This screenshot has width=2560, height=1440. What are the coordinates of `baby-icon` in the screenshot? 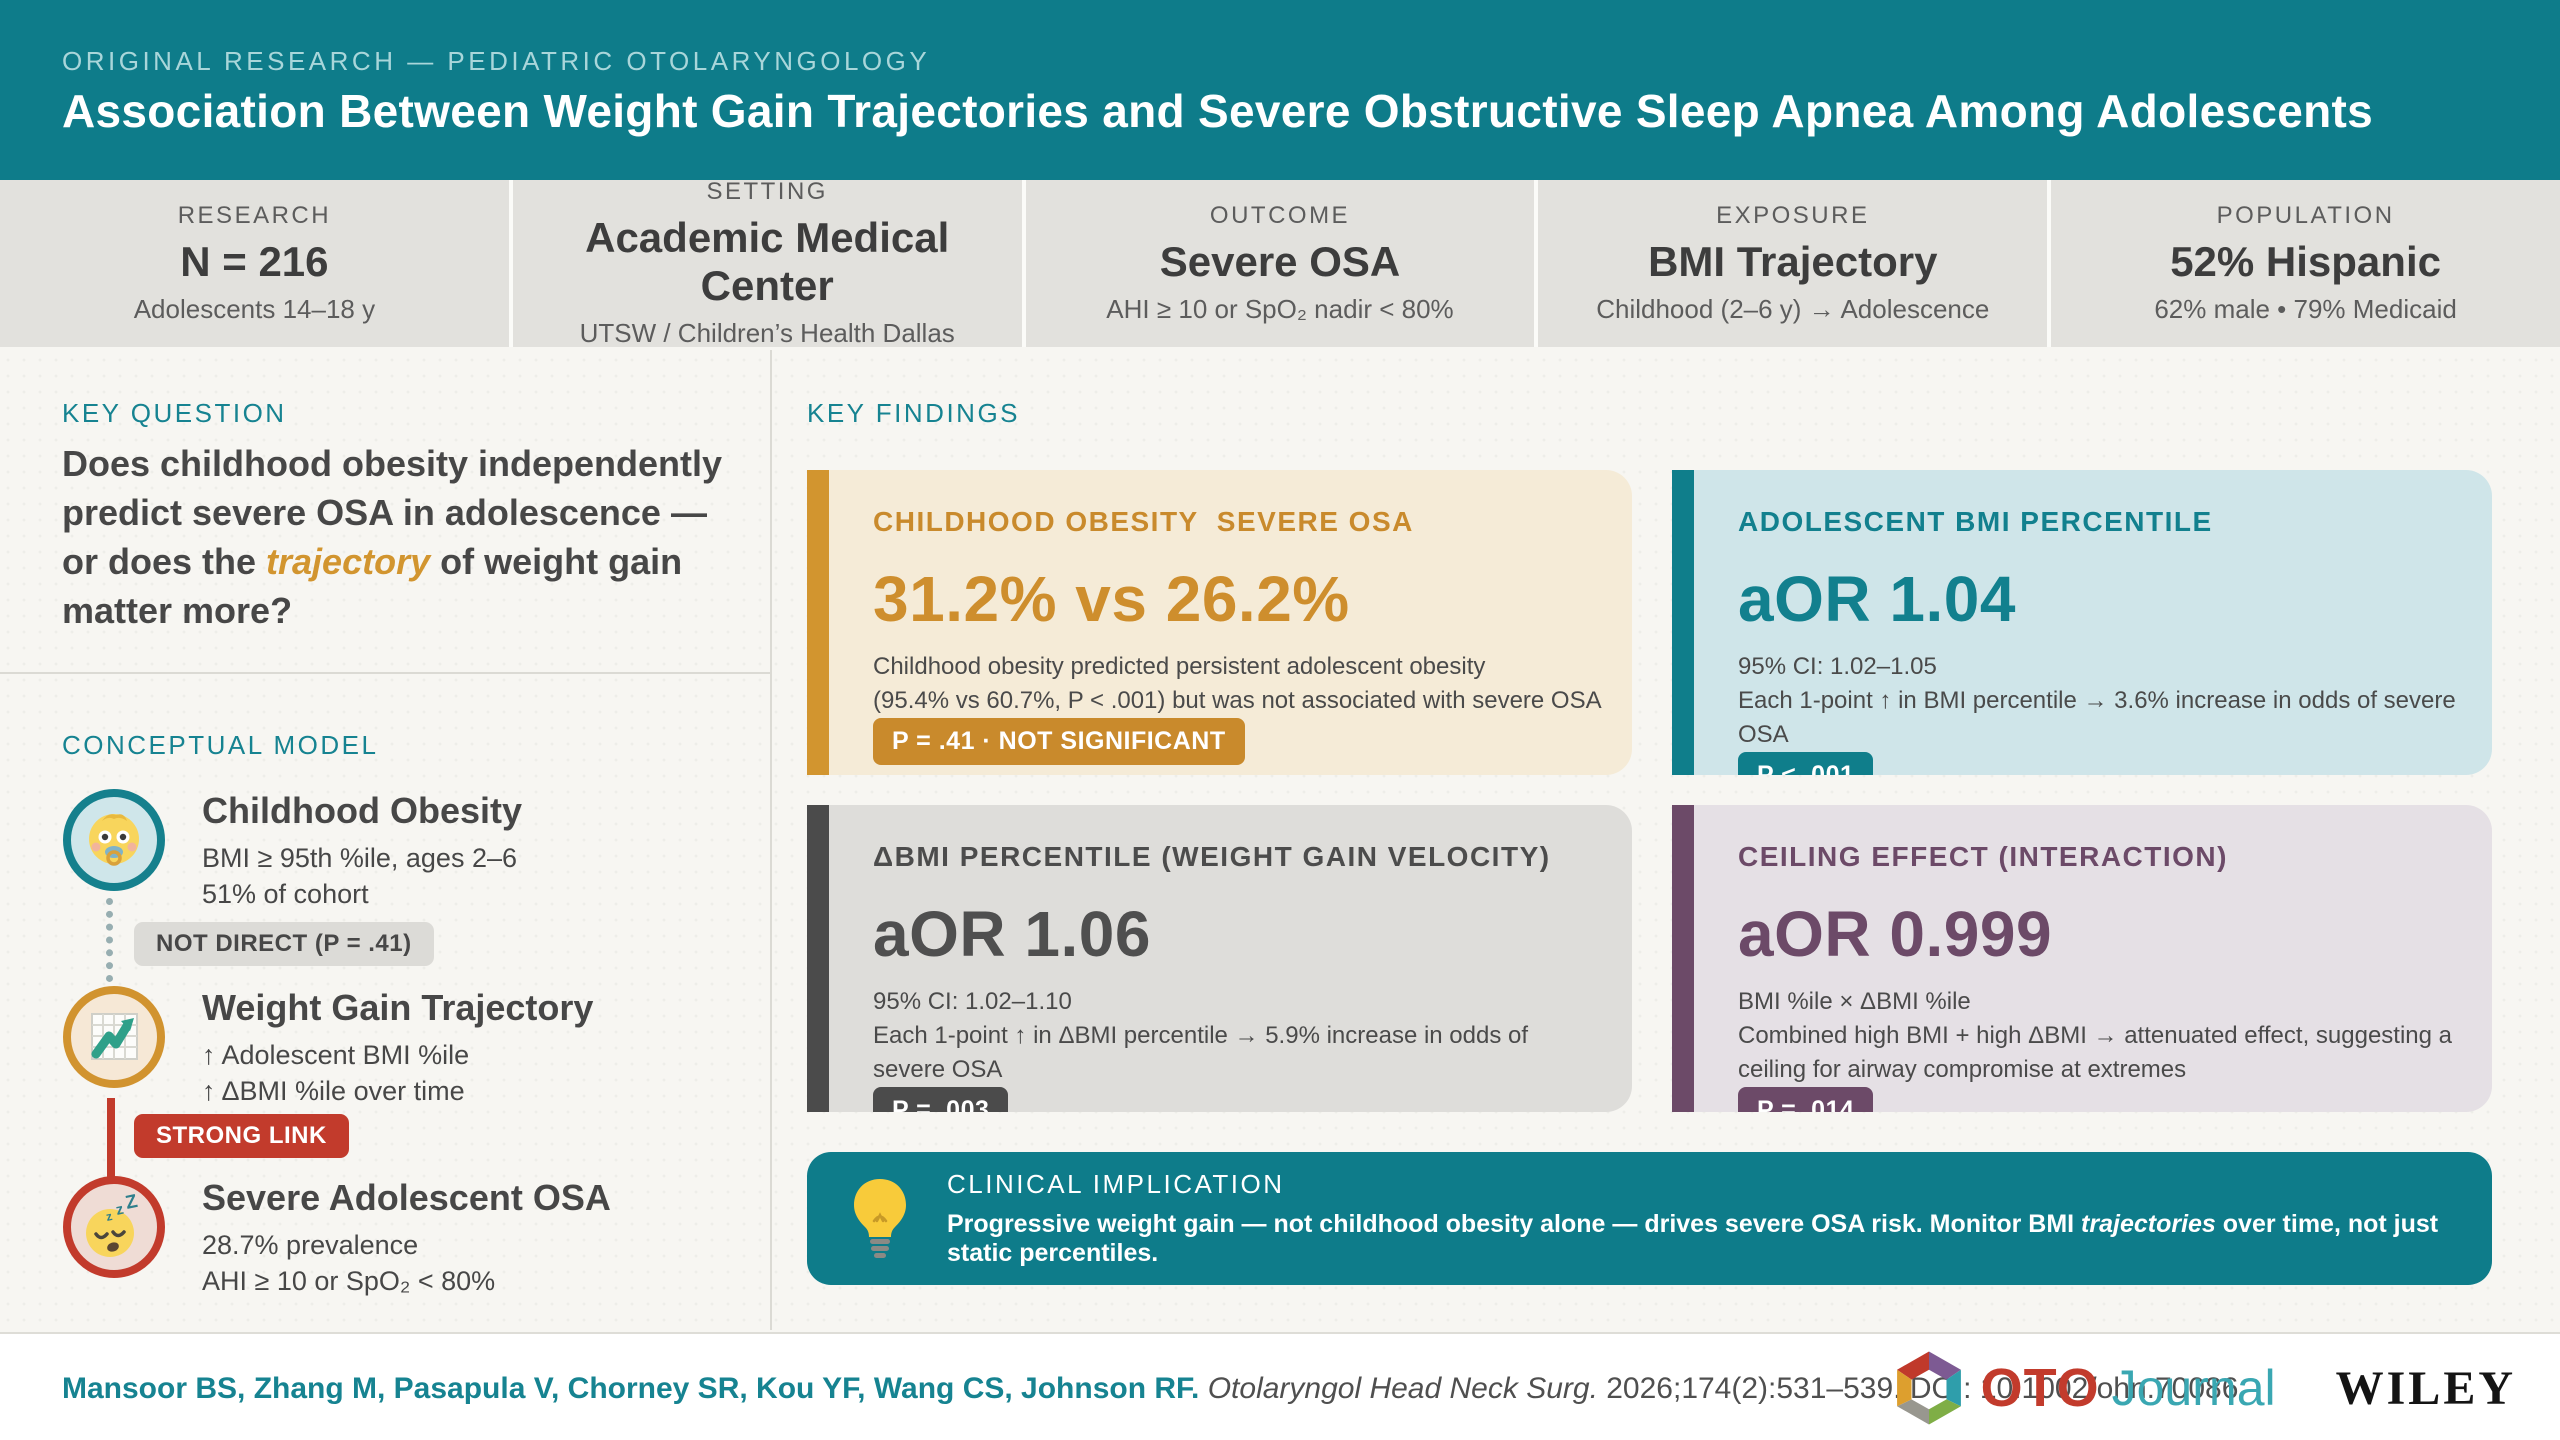 It's located at (114, 840).